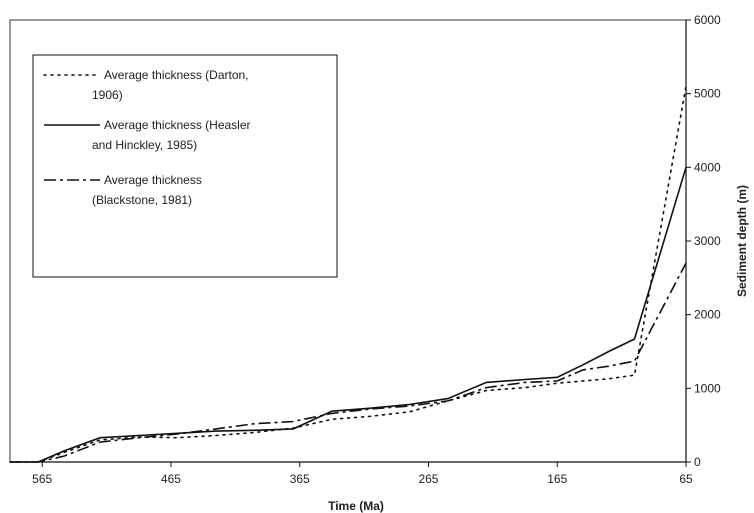 The width and height of the screenshot is (754, 513). I want to click on x-axis: 565 465 365 265 165 65, so click(351, 473).